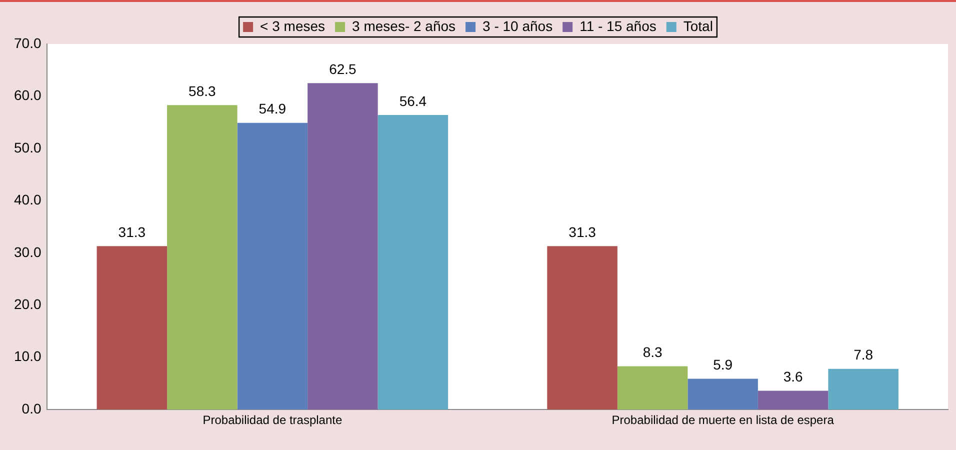 The image size is (956, 450). I want to click on data-label: 62.5, so click(343, 69).